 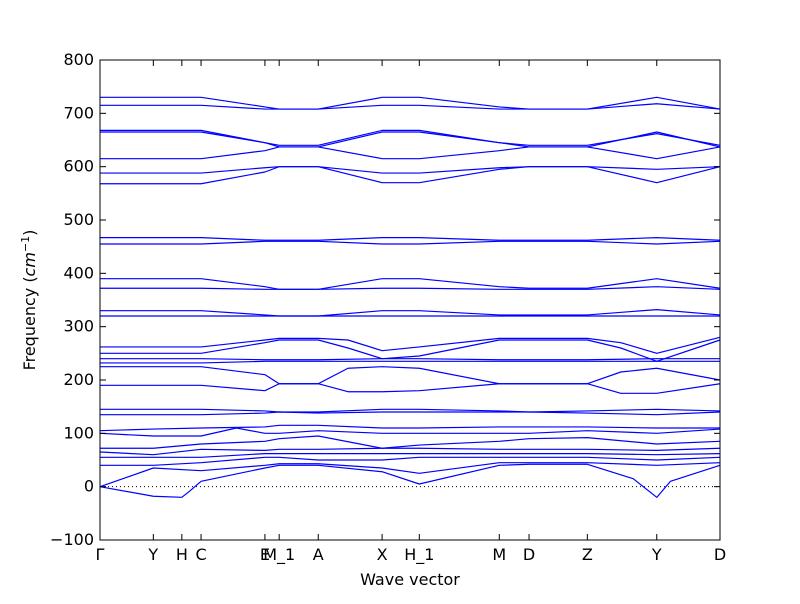 I want to click on x-tick-label: Z, so click(x=587, y=554).